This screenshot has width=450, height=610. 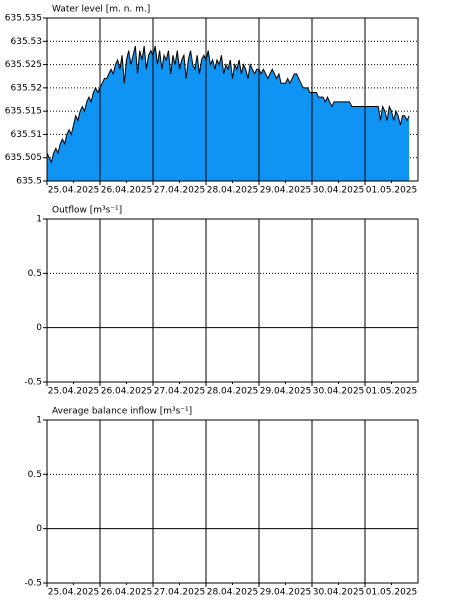 What do you see at coordinates (23, 65) in the screenshot?
I see `y-tick-label: 635.525` at bounding box center [23, 65].